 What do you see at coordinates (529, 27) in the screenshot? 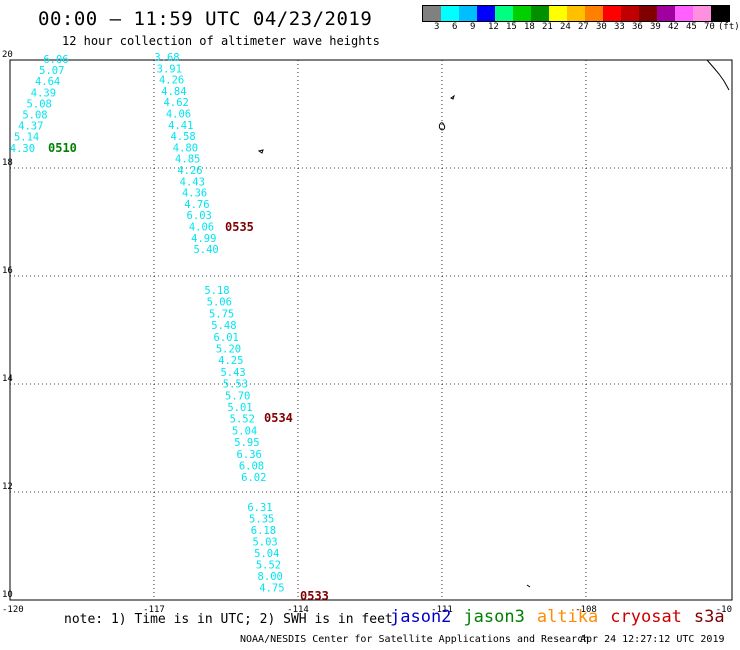
I see `color-scale-label: 18` at bounding box center [529, 27].